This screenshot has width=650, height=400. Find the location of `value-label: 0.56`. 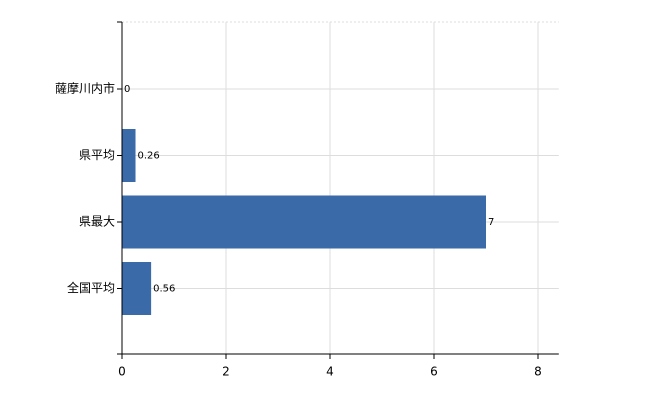

value-label: 0.56 is located at coordinates (164, 289).